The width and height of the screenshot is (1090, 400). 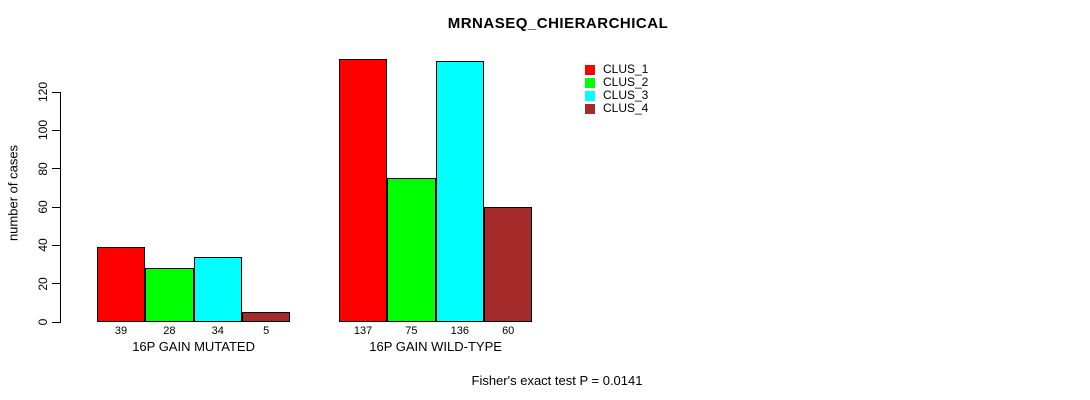 I want to click on y-tick-label: 20, so click(x=43, y=283).